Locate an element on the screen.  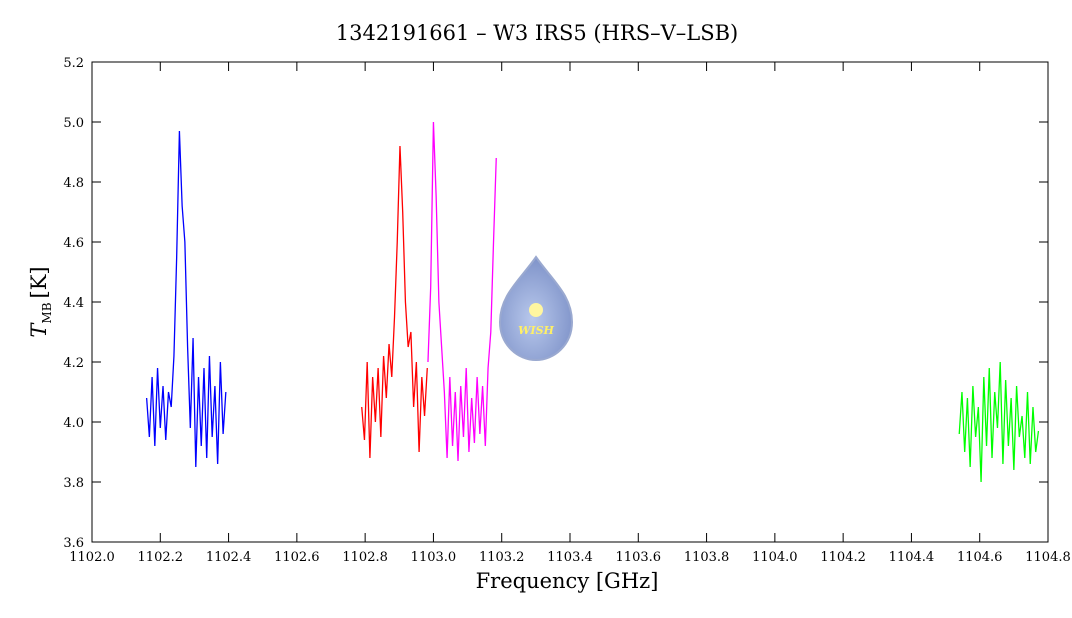
y-label-unit: [K] is located at coordinates (39, 282).